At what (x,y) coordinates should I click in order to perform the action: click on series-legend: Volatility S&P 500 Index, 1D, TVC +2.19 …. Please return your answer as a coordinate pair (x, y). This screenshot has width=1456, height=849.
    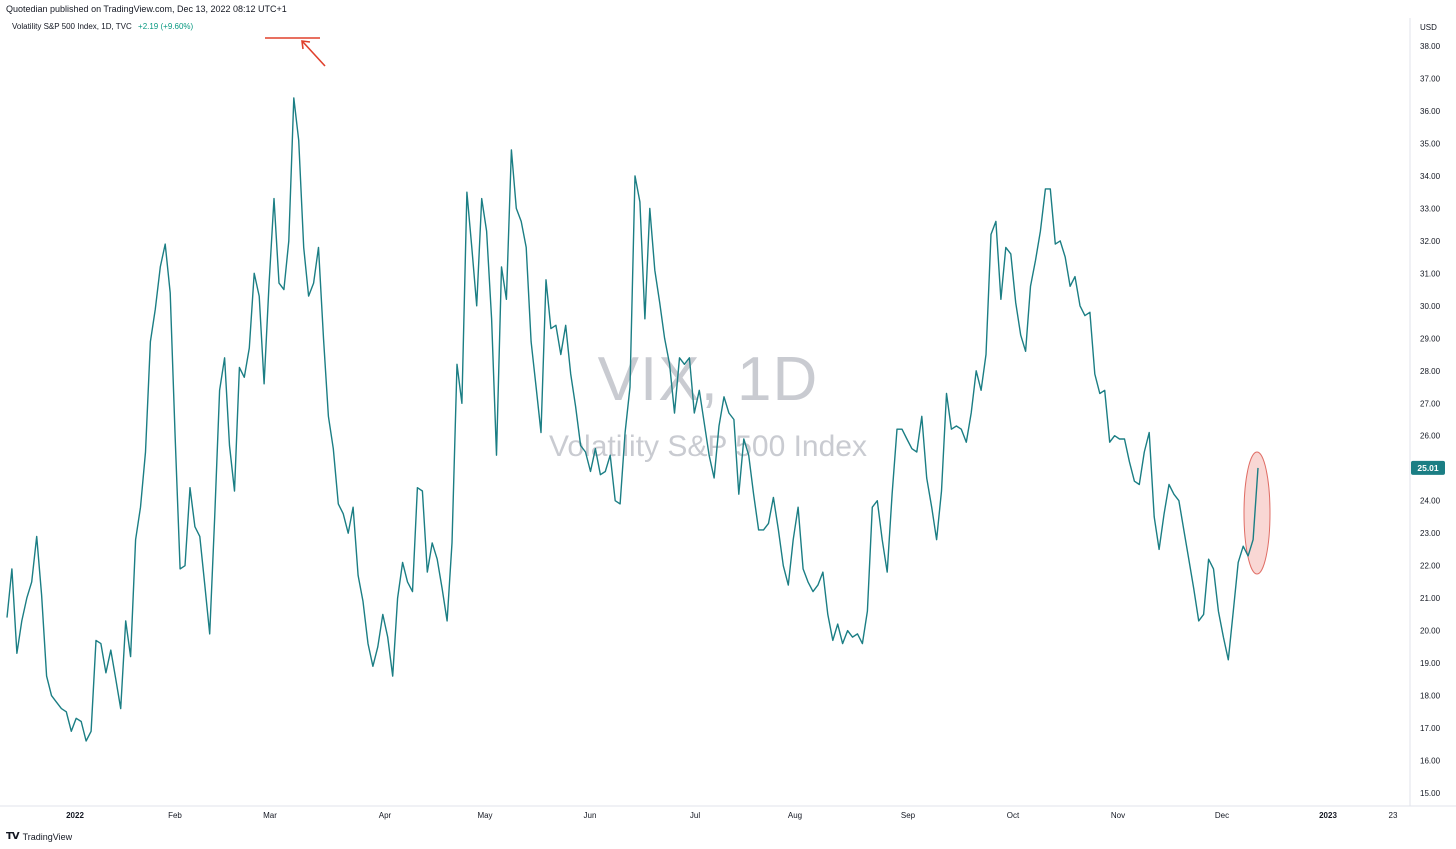
    Looking at the image, I should click on (102, 26).